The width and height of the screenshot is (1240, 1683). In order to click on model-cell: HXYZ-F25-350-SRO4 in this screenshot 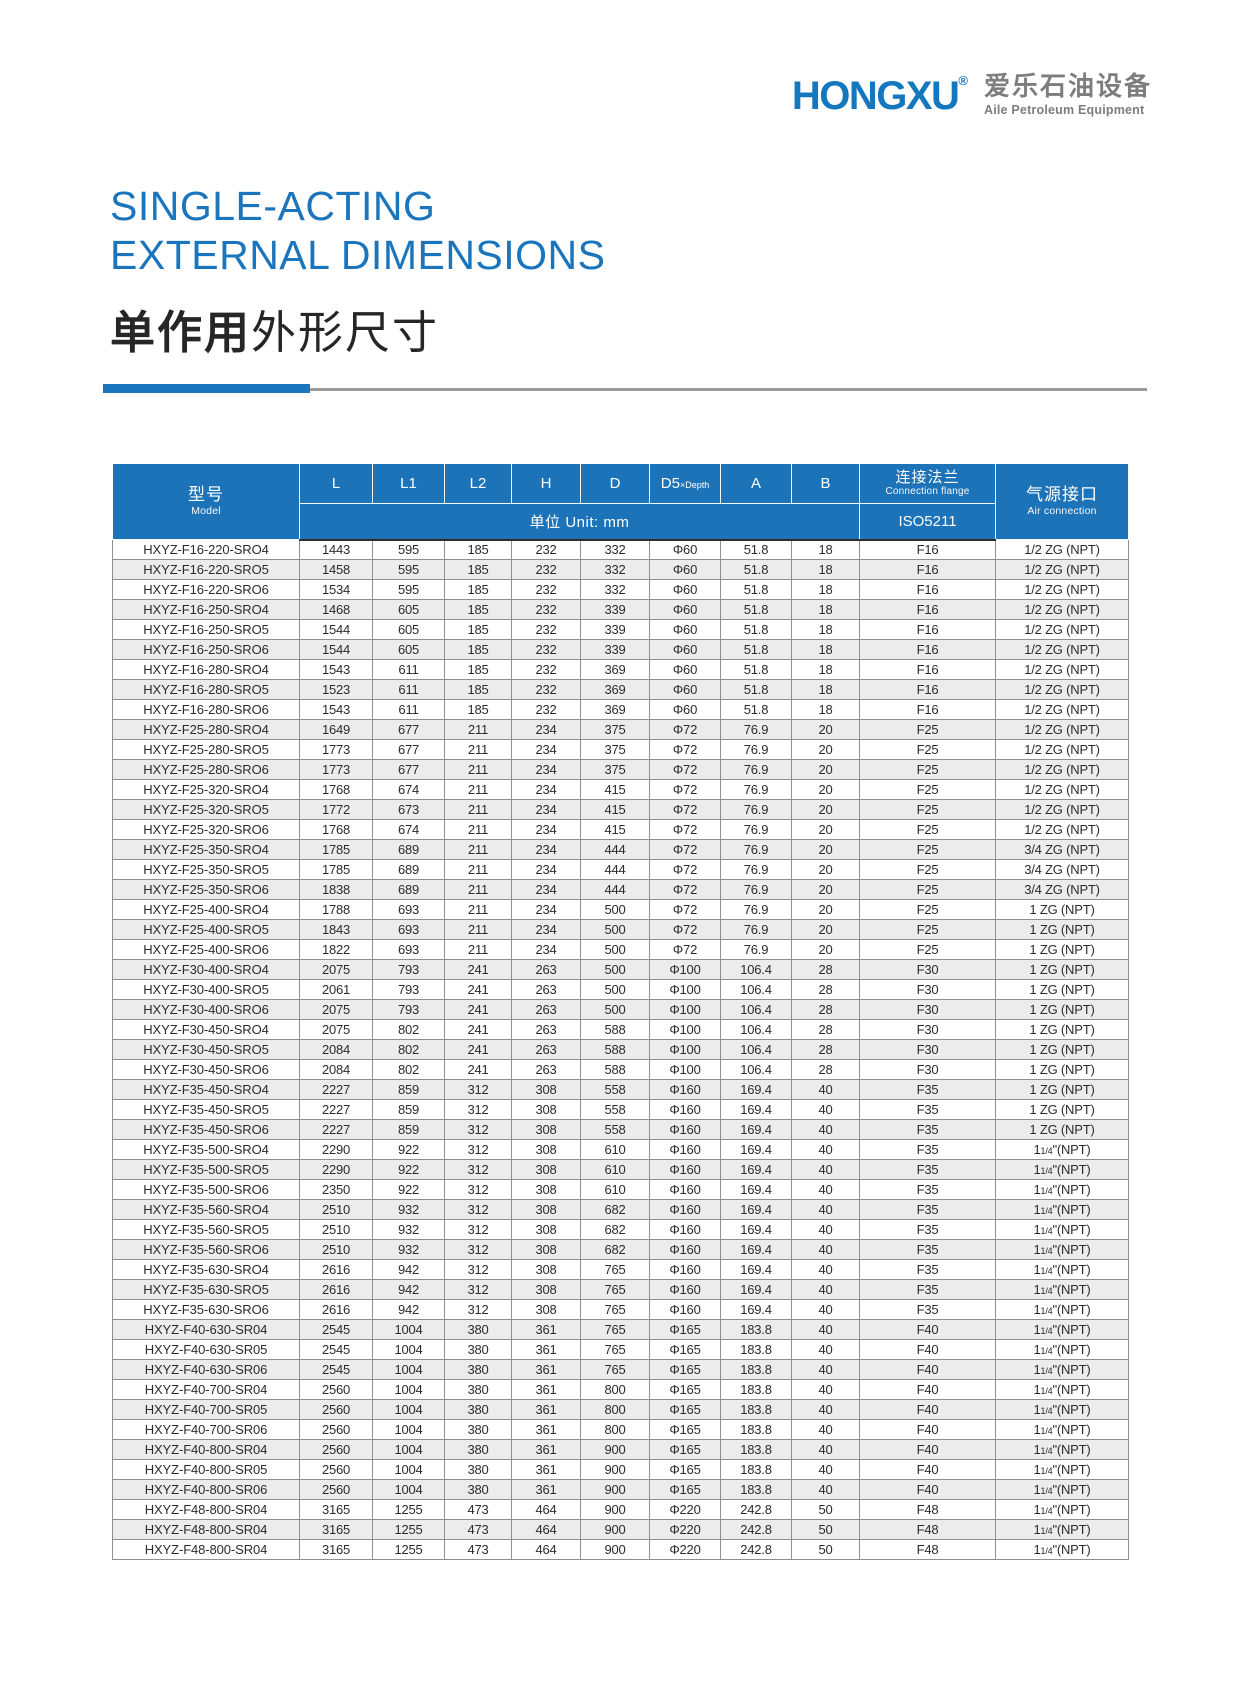, I will do `click(206, 849)`.